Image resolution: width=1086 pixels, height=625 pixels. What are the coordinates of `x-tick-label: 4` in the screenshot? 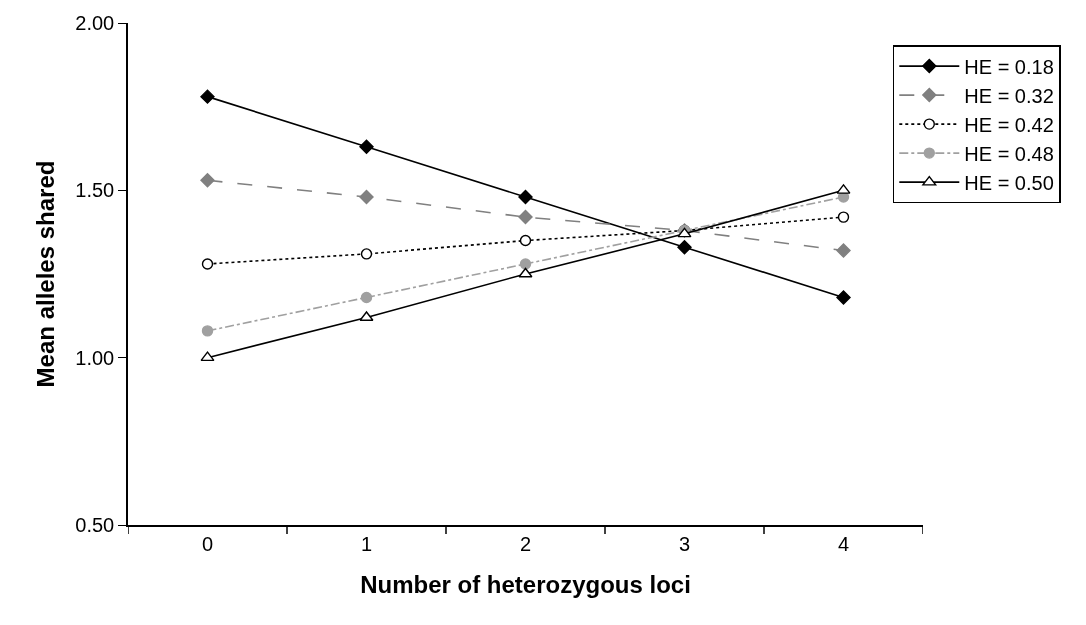 It's located at (843, 543).